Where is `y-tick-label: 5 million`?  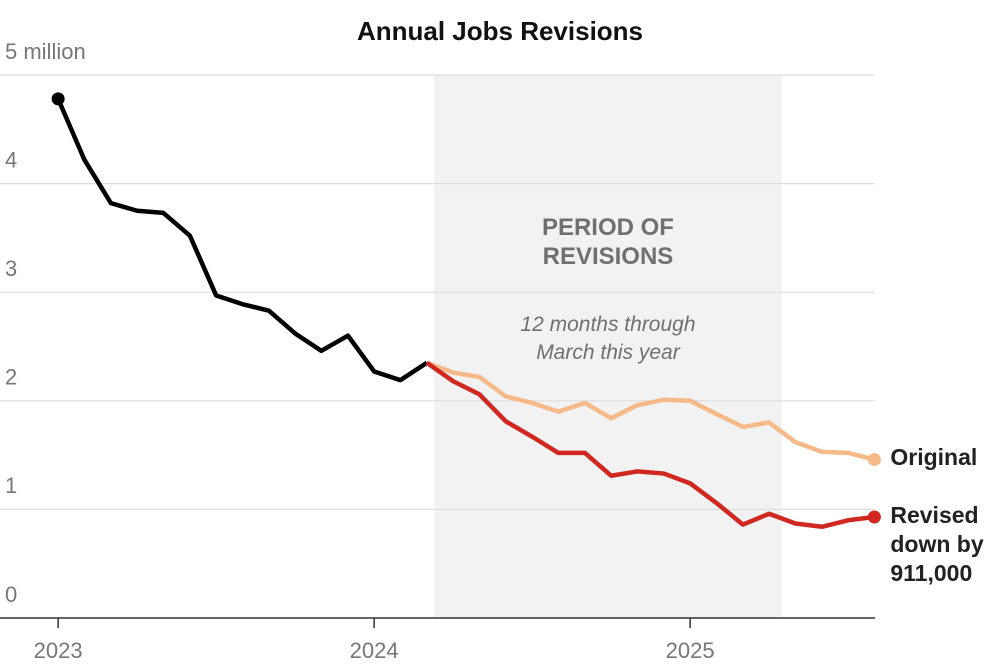
y-tick-label: 5 million is located at coordinates (45, 51).